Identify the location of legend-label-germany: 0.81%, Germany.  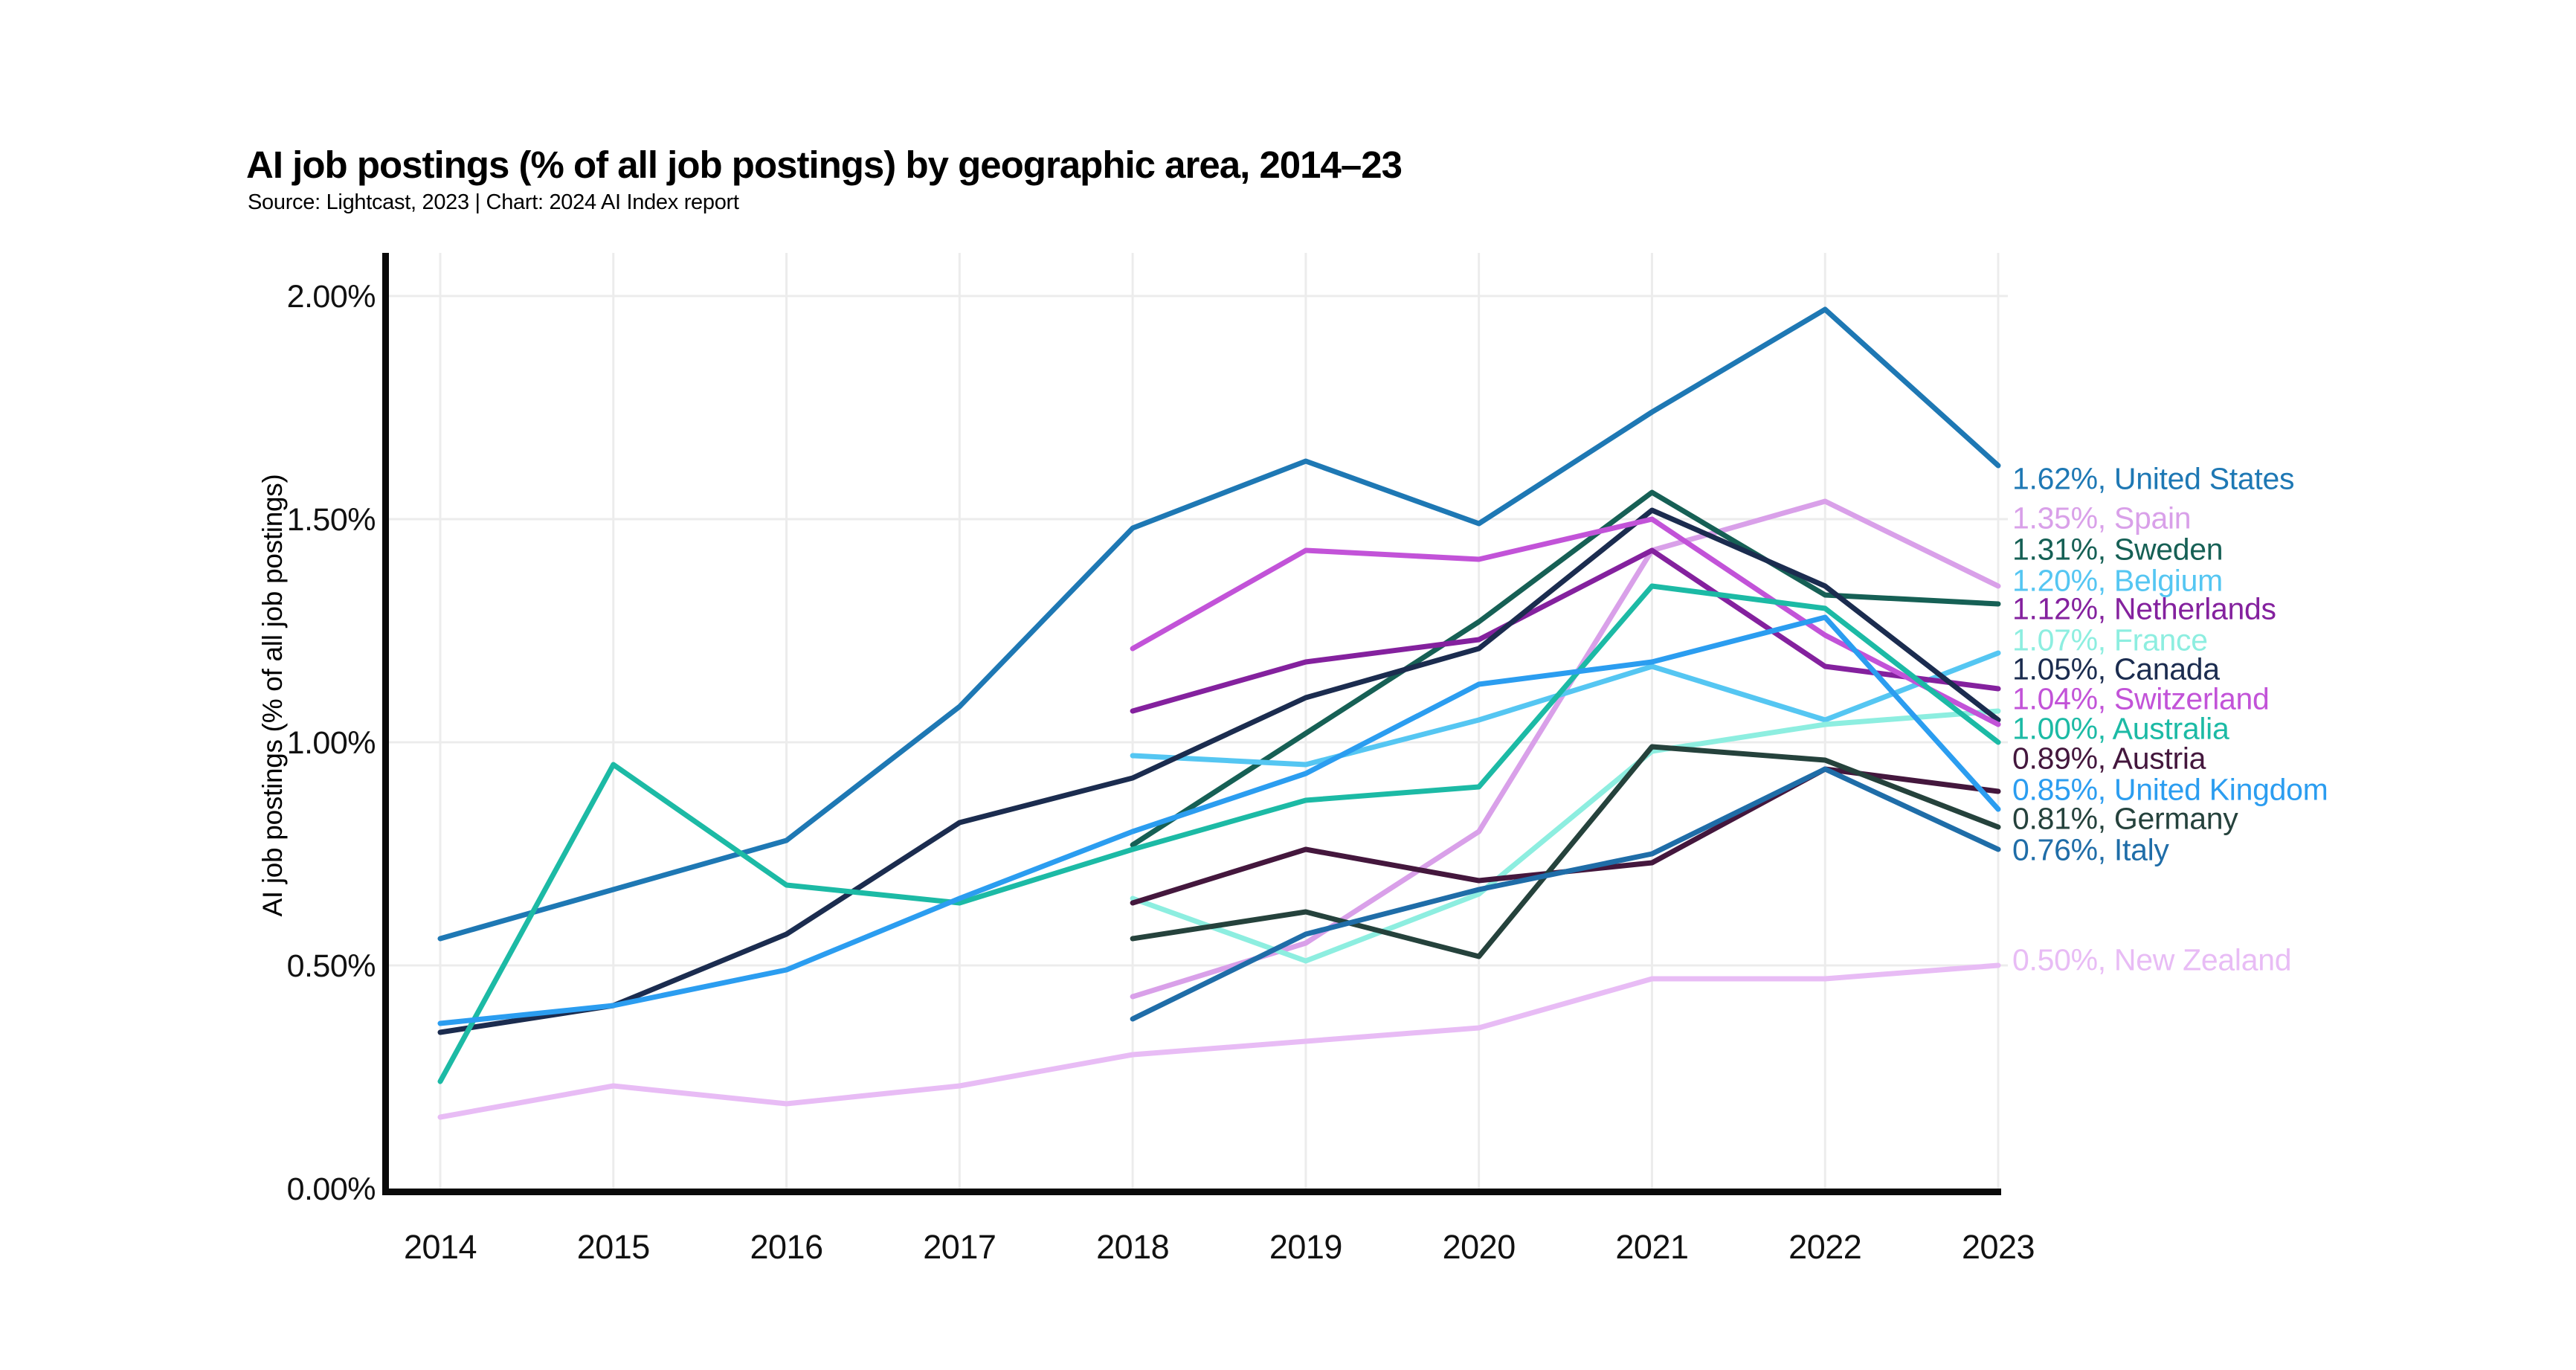
(2125, 818).